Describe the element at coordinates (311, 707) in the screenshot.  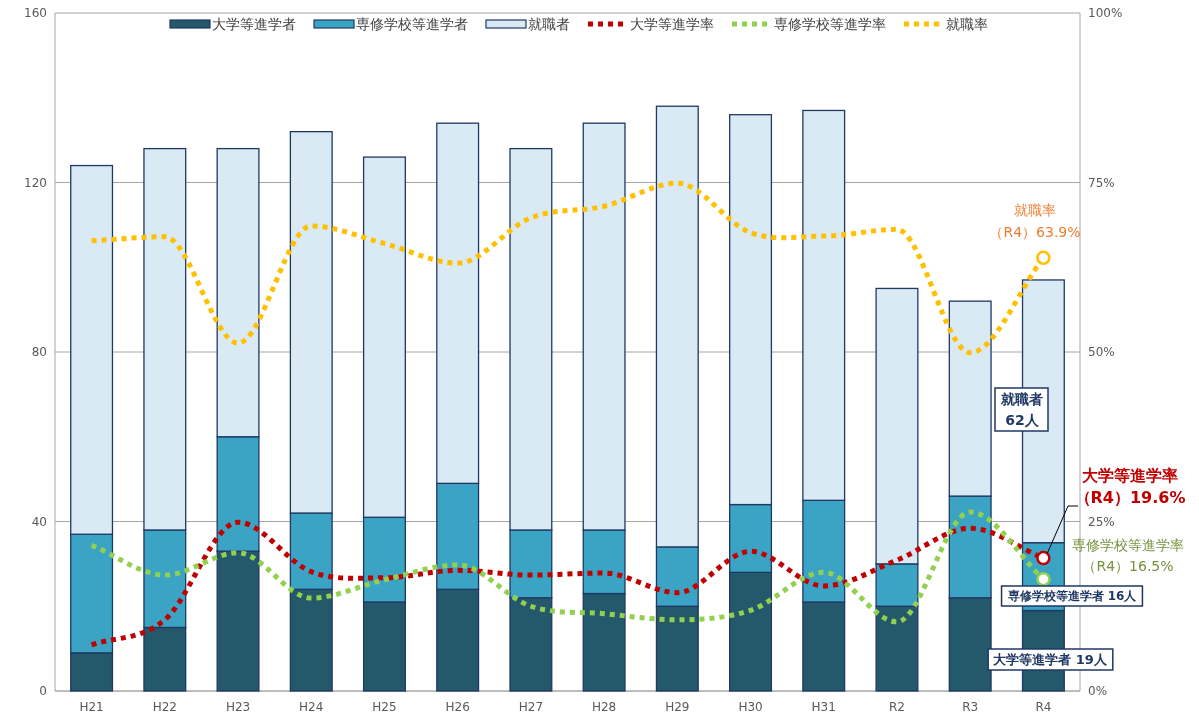
I see `x-tick-label: H24` at that location.